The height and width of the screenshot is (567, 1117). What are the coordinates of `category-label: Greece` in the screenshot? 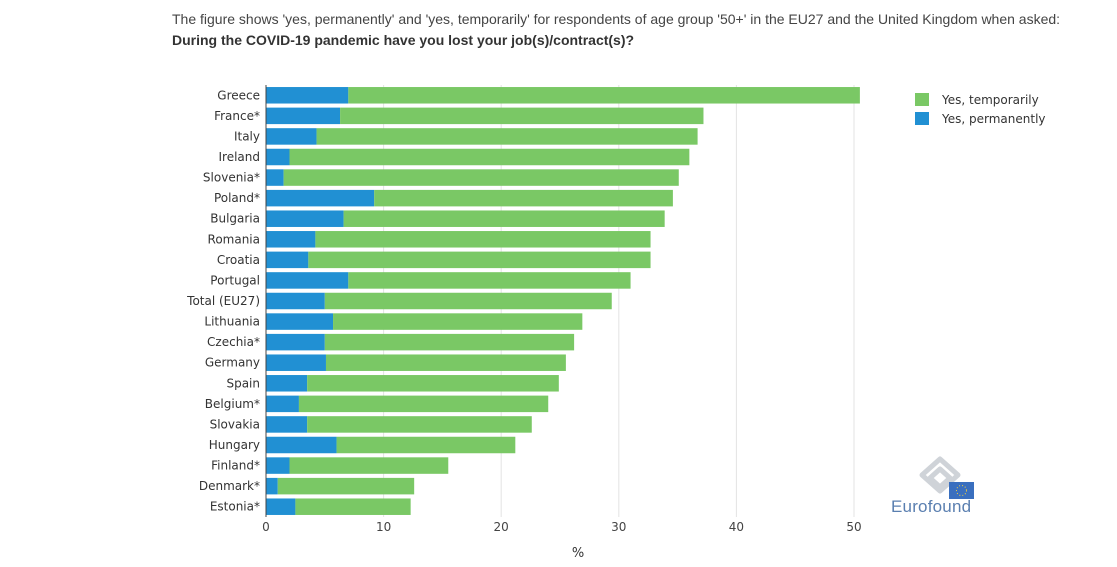 It's located at (238, 95).